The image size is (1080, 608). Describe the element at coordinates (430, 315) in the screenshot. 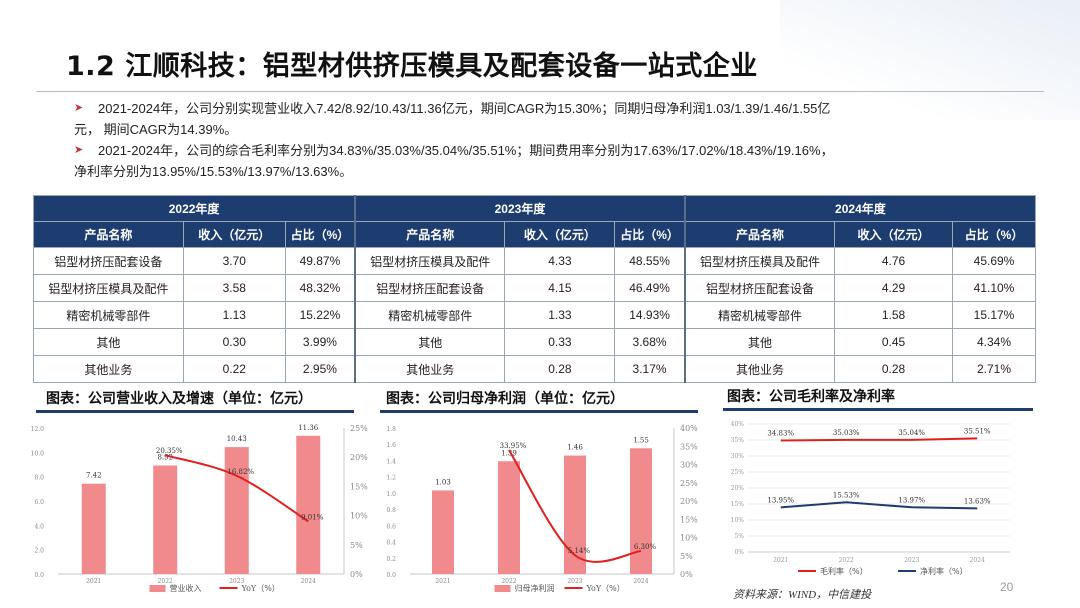

I see `table-cell: 精密机械零部件` at that location.